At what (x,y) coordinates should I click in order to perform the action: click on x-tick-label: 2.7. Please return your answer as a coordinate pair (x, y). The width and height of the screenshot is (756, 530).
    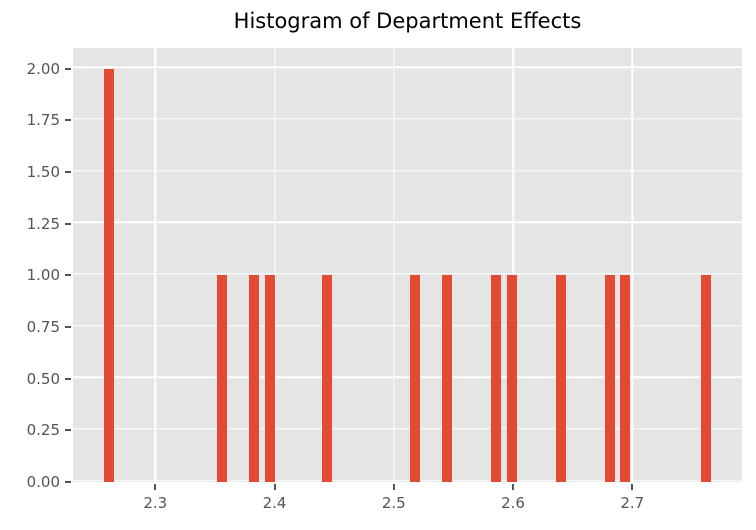
    Looking at the image, I should click on (632, 503).